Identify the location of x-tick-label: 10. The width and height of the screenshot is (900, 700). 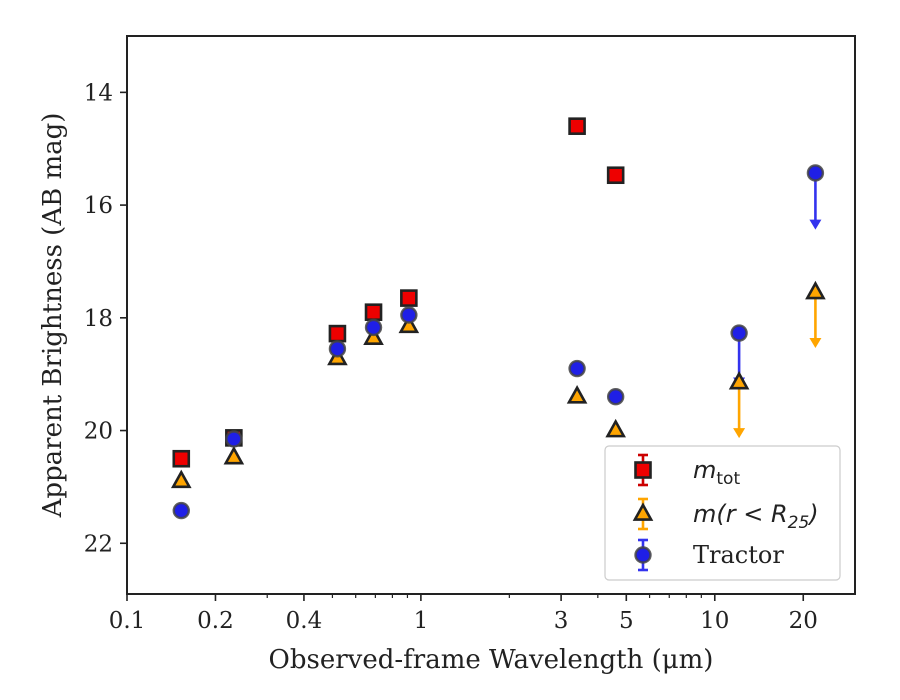
(714, 621).